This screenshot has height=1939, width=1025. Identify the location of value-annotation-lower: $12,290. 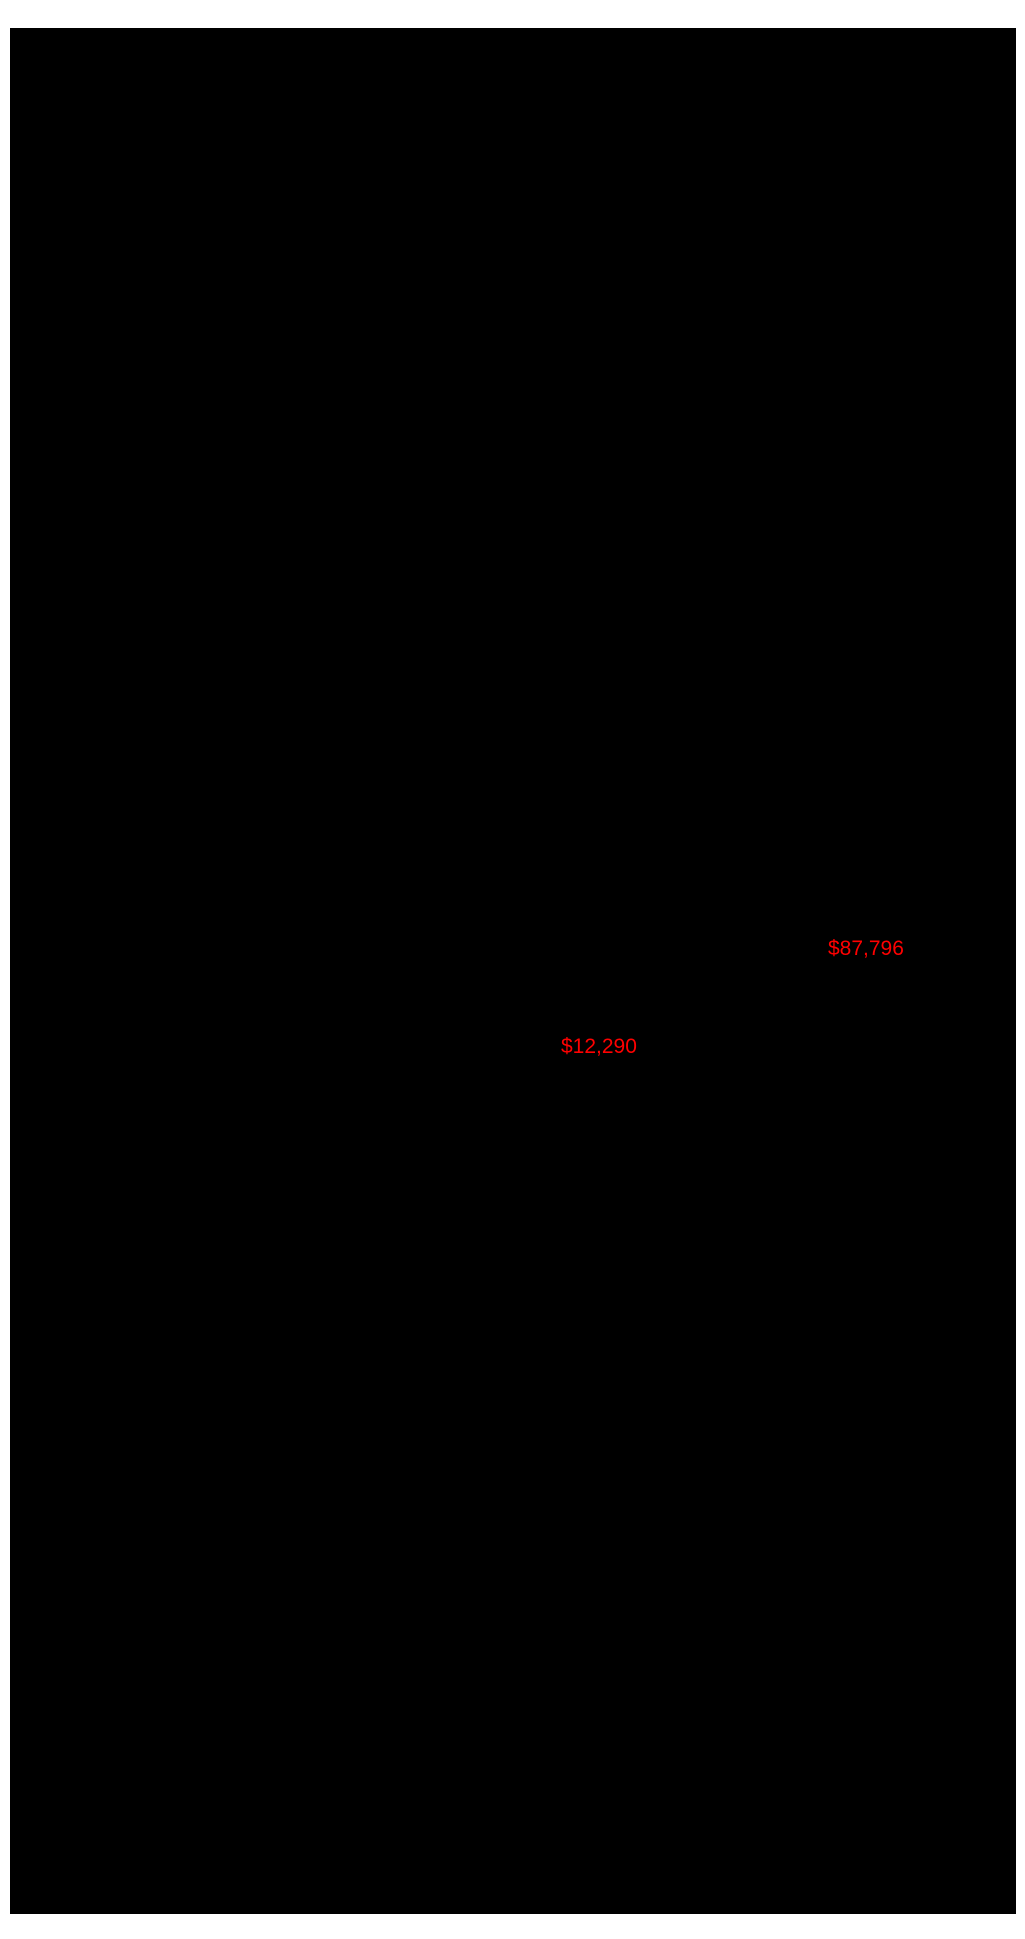
(599, 1046).